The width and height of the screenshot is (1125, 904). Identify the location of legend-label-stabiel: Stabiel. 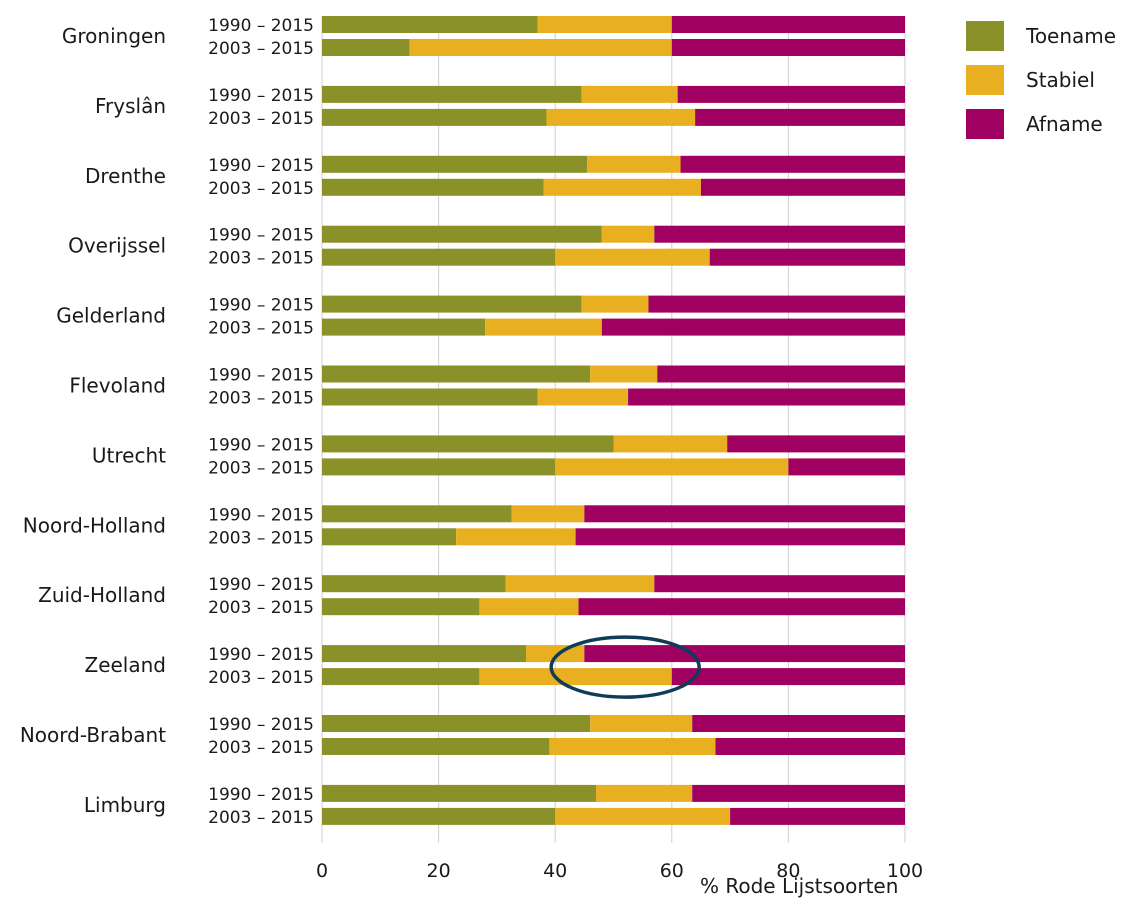
(1060, 80).